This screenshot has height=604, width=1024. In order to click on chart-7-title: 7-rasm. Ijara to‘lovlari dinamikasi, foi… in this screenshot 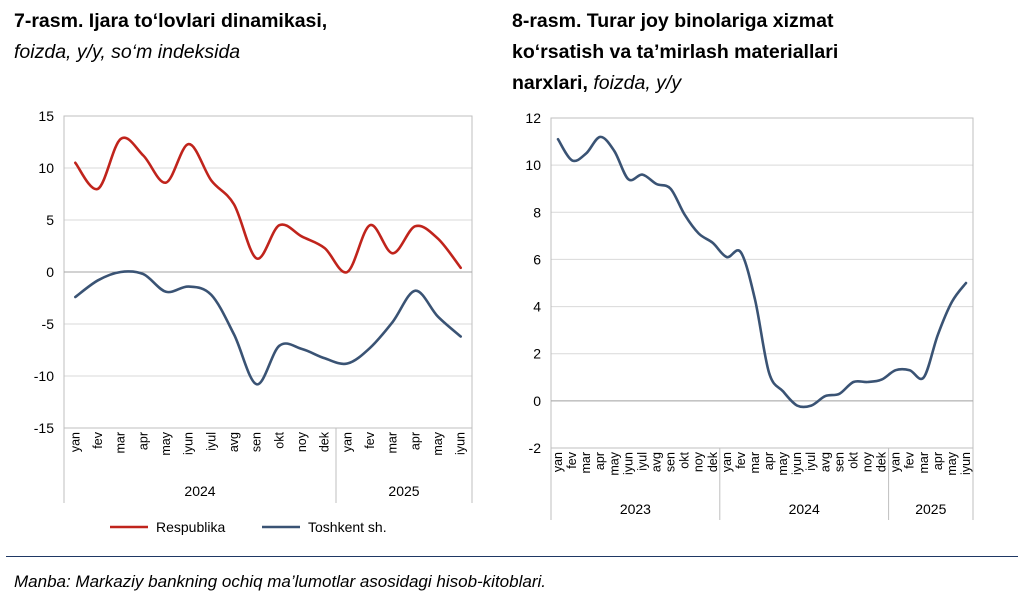, I will do `click(254, 37)`.